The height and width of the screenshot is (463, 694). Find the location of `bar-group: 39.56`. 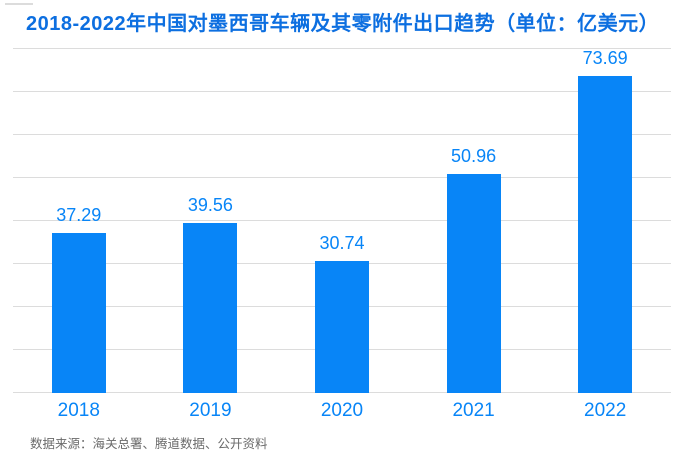

bar-group: 39.56 is located at coordinates (211, 221).